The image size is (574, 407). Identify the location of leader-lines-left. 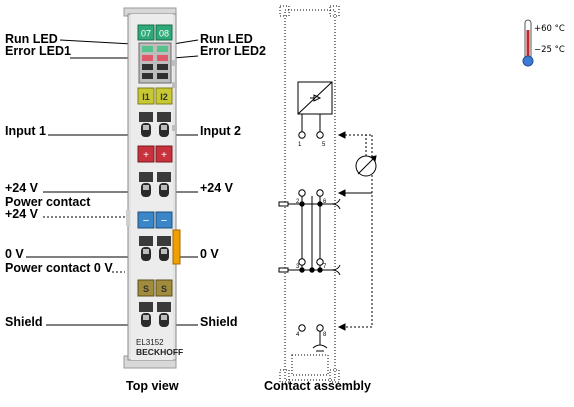
(80, 182).